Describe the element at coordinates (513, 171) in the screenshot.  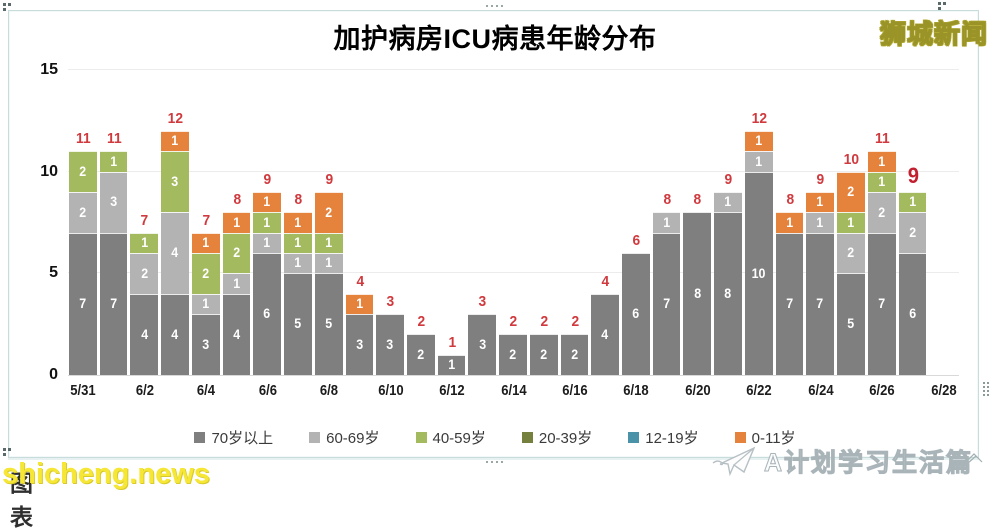
I see `gridline` at that location.